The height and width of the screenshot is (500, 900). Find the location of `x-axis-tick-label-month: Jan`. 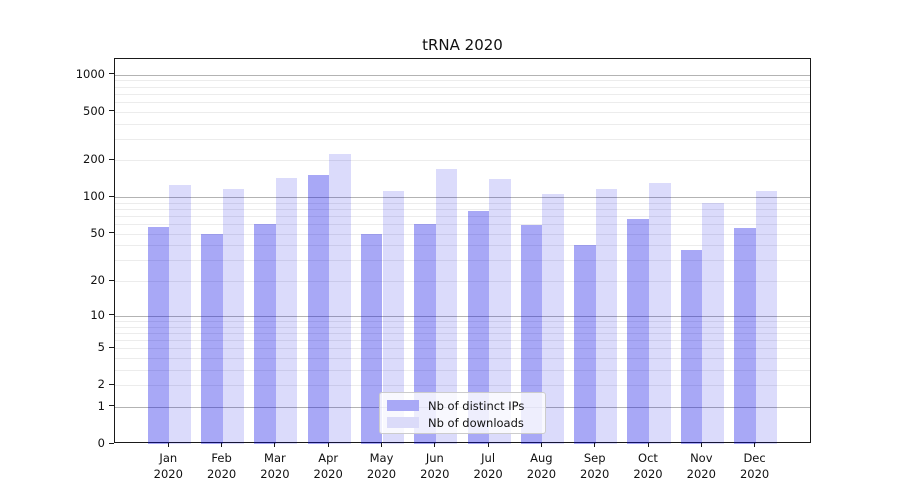

x-axis-tick-label-month: Jan is located at coordinates (168, 458).